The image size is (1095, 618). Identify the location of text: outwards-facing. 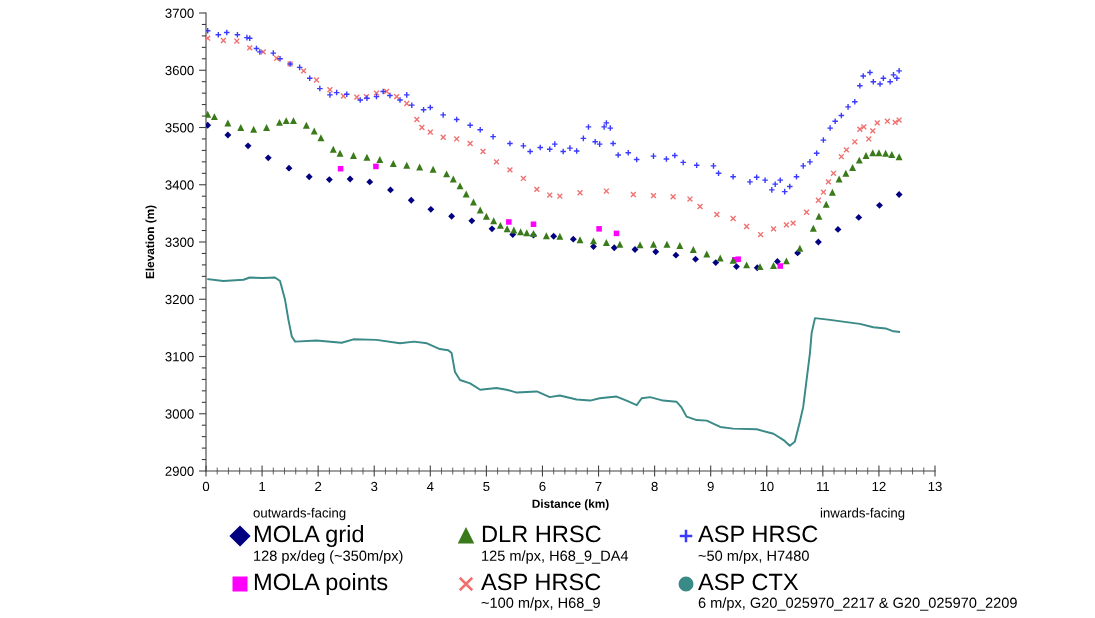
(299, 514).